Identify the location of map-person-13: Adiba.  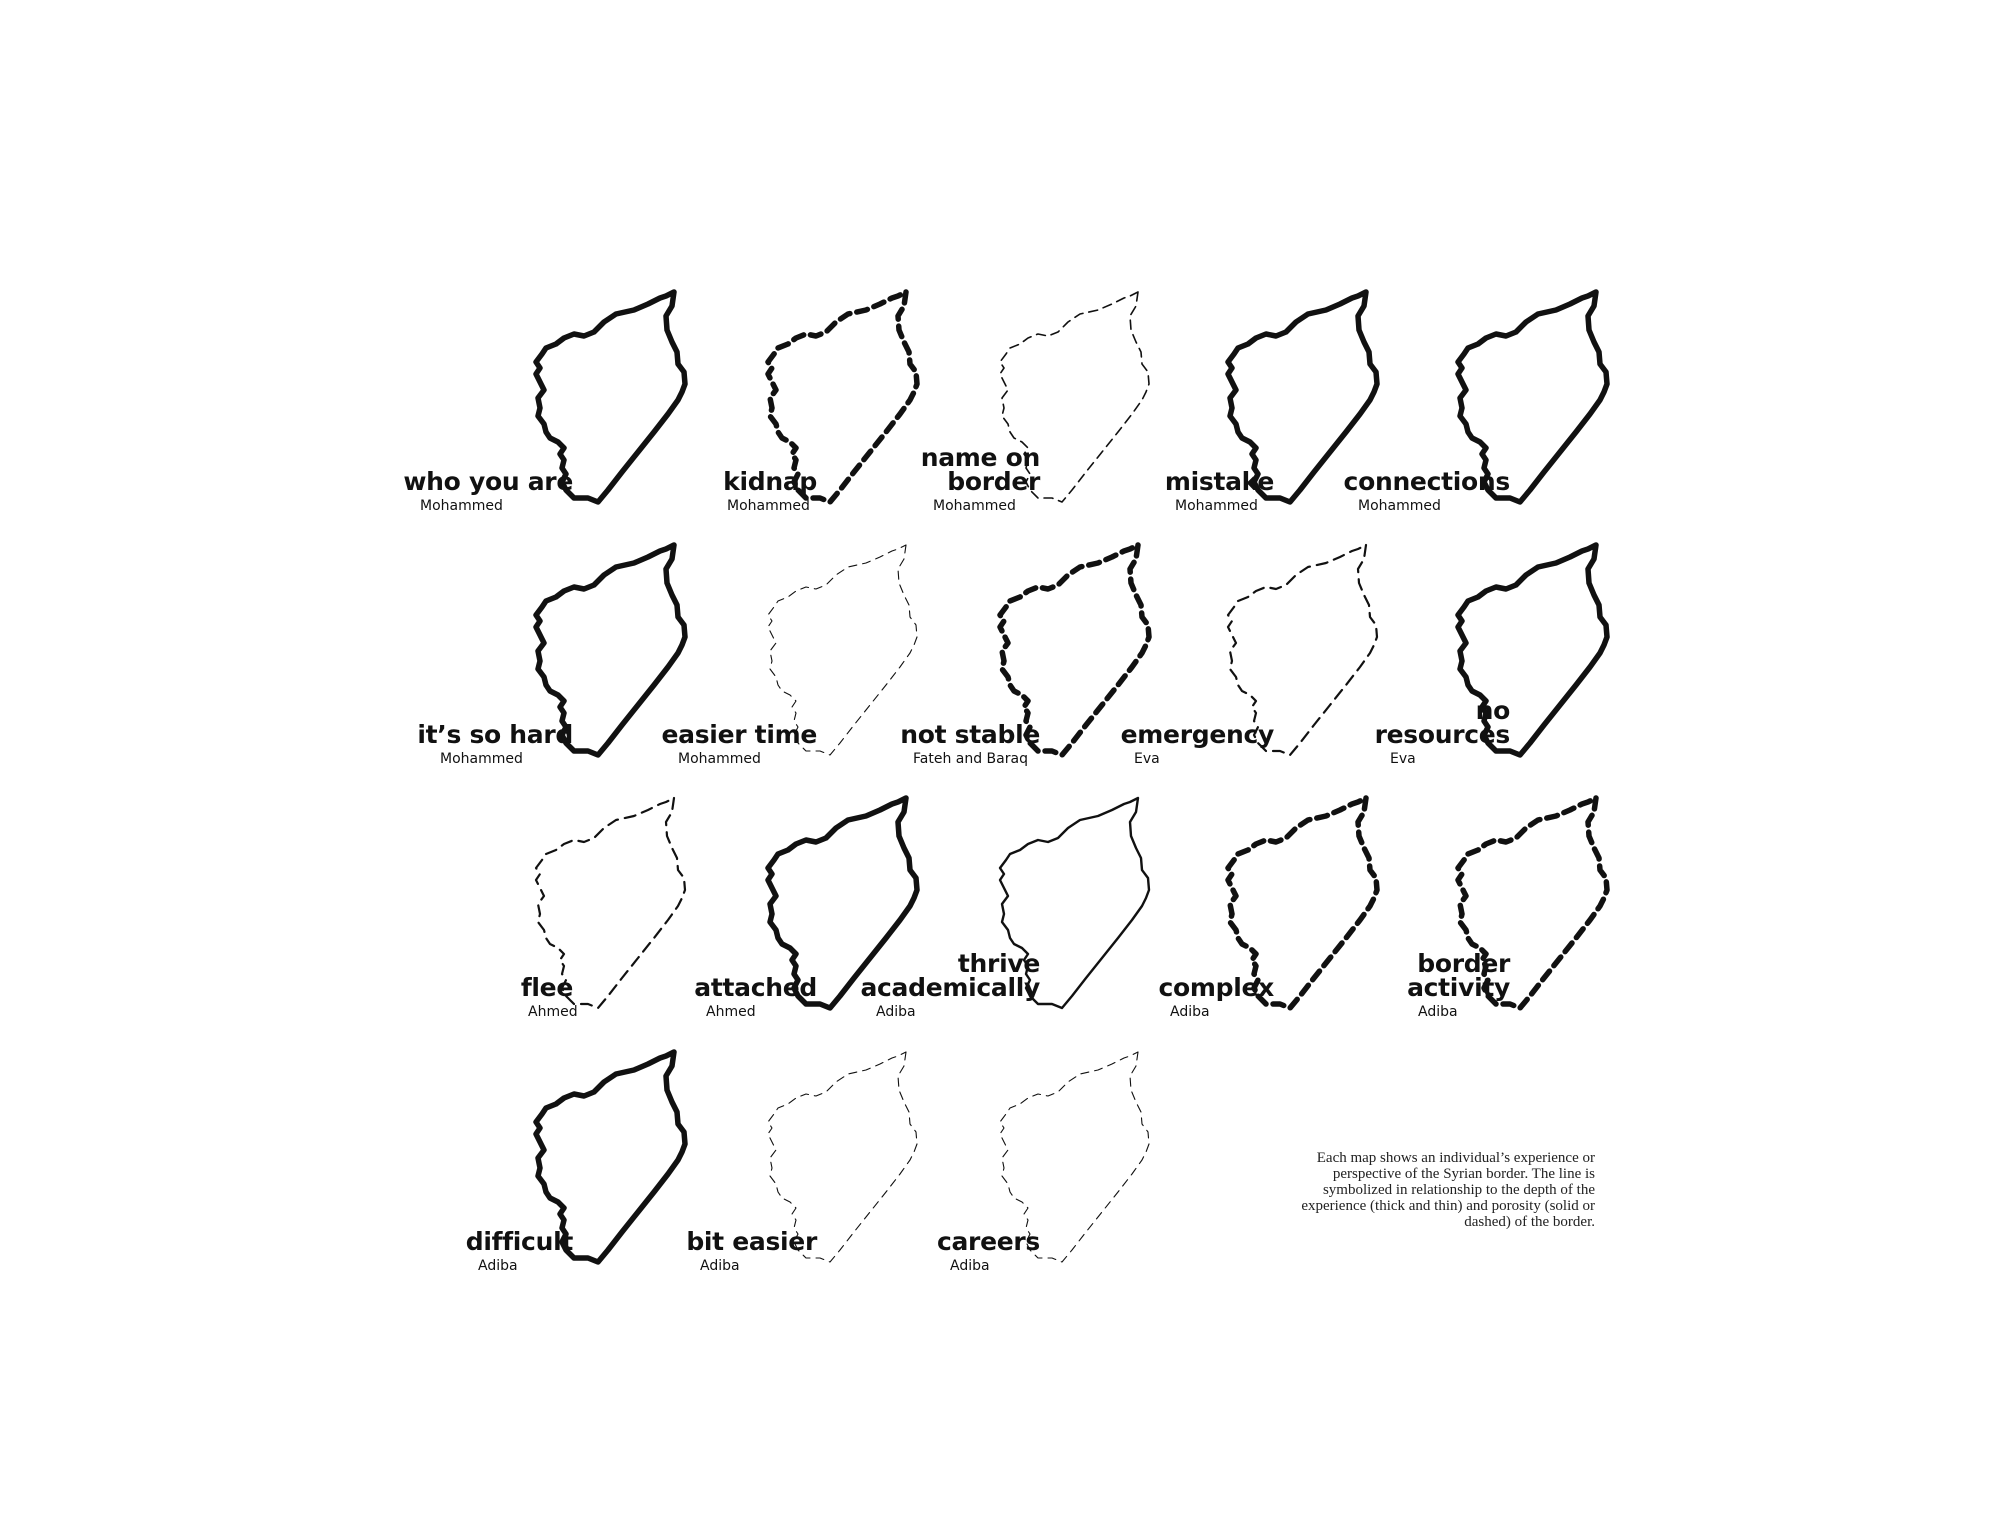
(896, 1012).